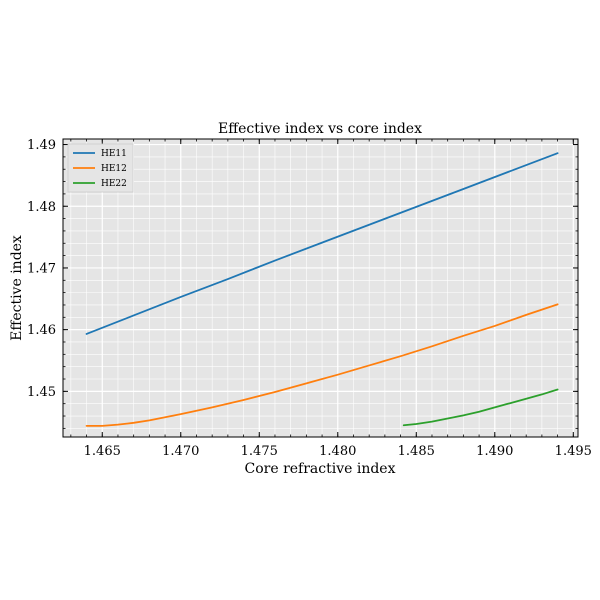 The height and width of the screenshot is (600, 600). I want to click on legend-box, so click(100, 168).